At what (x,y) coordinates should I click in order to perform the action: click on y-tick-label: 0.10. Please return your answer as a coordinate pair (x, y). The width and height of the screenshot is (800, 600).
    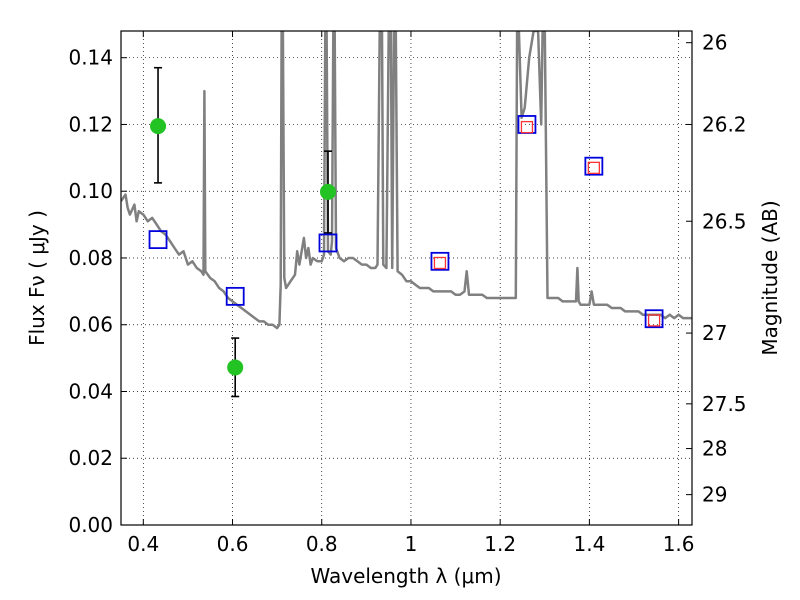
    Looking at the image, I should click on (90, 191).